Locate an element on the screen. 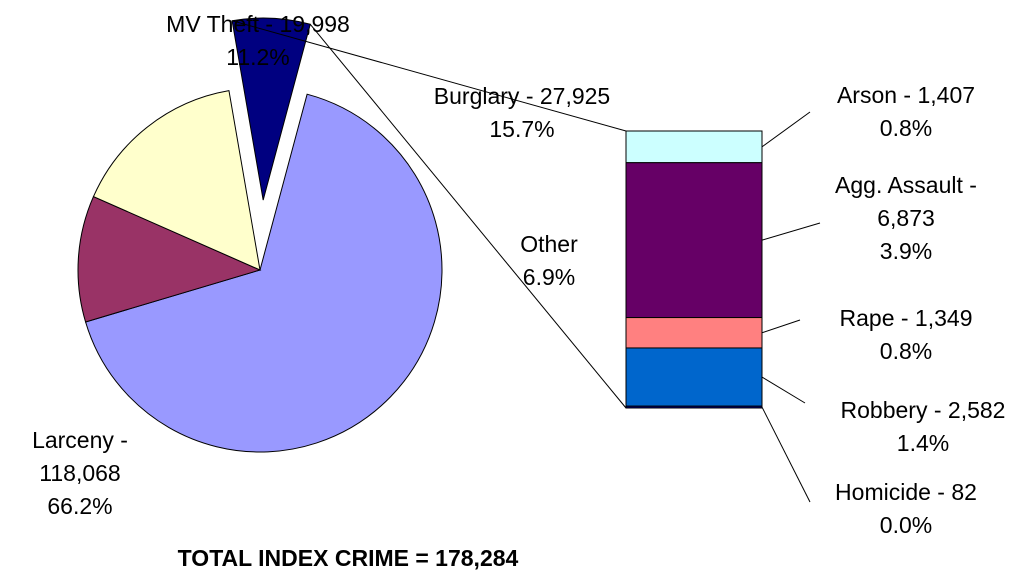 This screenshot has width=1035, height=579. bar-segment-arson is located at coordinates (694, 147).